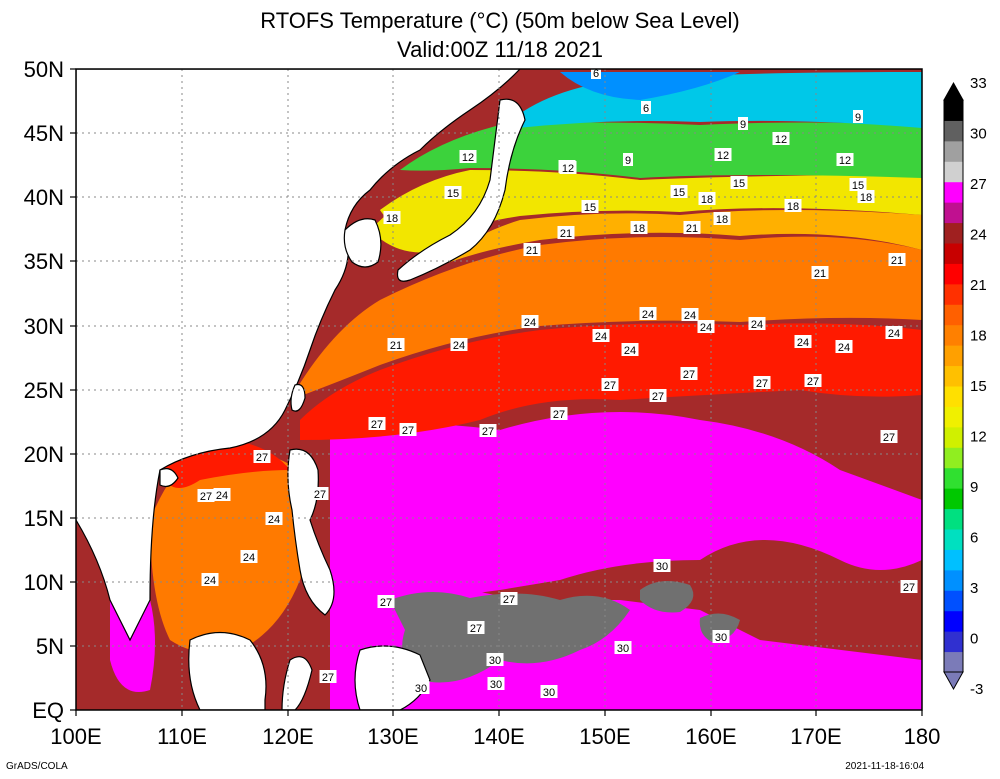  What do you see at coordinates (884, 766) in the screenshot?
I see `timestamp-text: 2021-11-18-16:04` at bounding box center [884, 766].